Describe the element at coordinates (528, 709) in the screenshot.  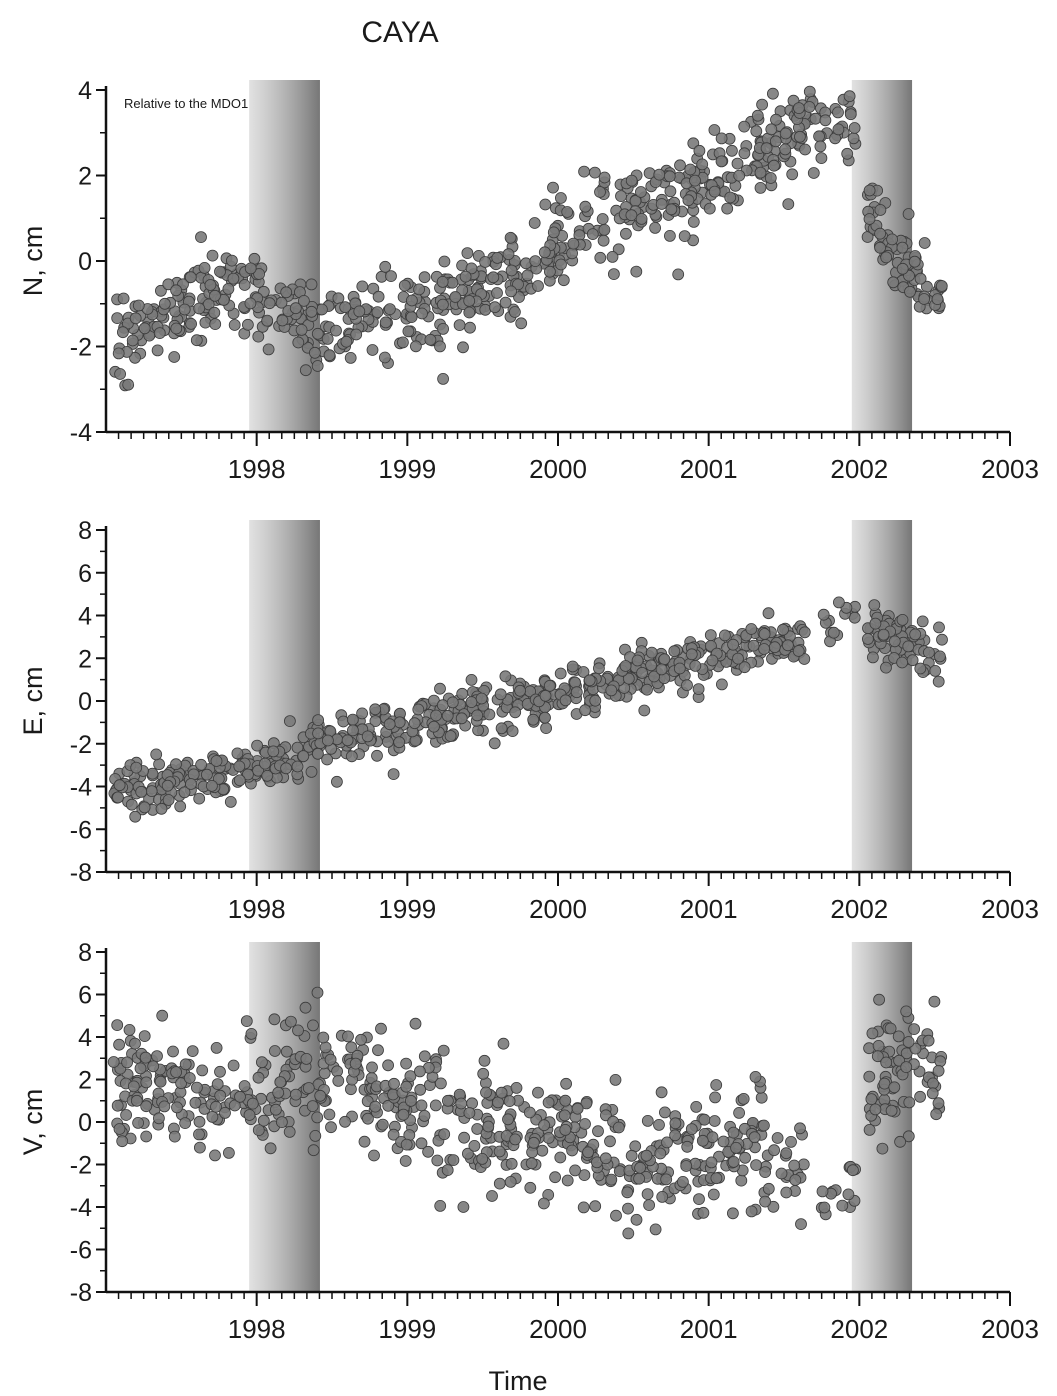
I see `series-points-E` at that location.